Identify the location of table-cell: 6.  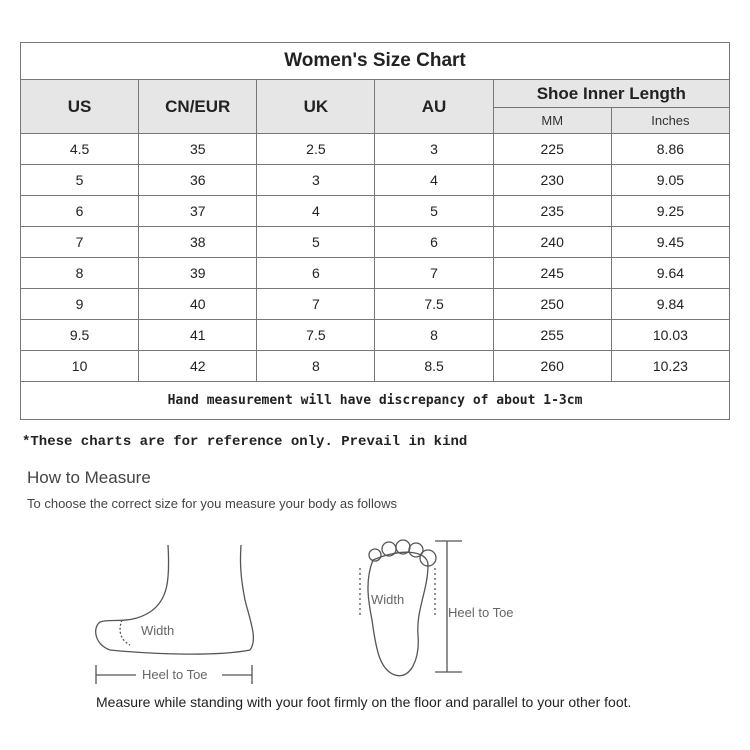
(79, 211).